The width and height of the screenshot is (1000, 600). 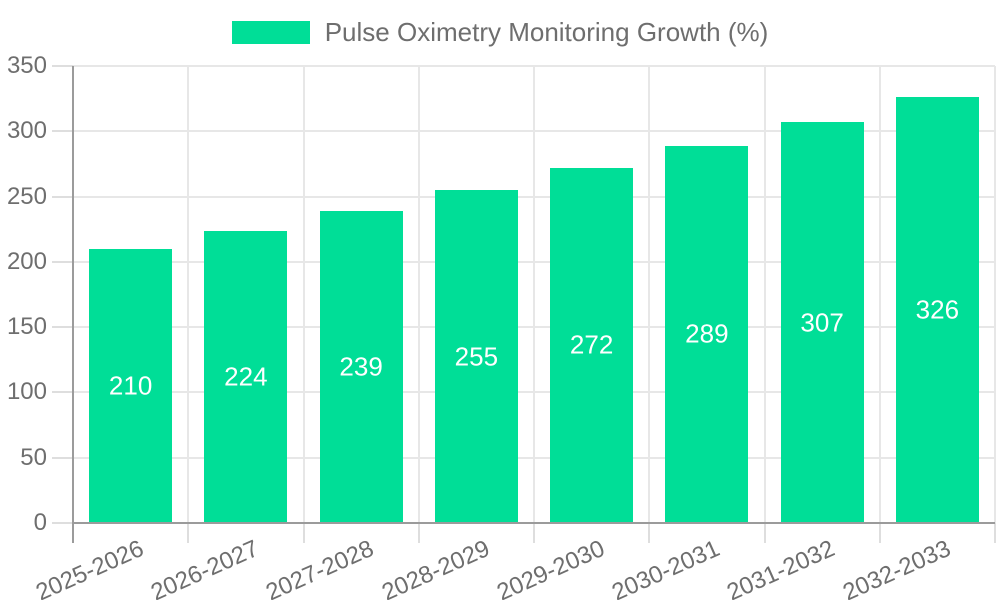 What do you see at coordinates (73, 294) in the screenshot?
I see `y-axis-line` at bounding box center [73, 294].